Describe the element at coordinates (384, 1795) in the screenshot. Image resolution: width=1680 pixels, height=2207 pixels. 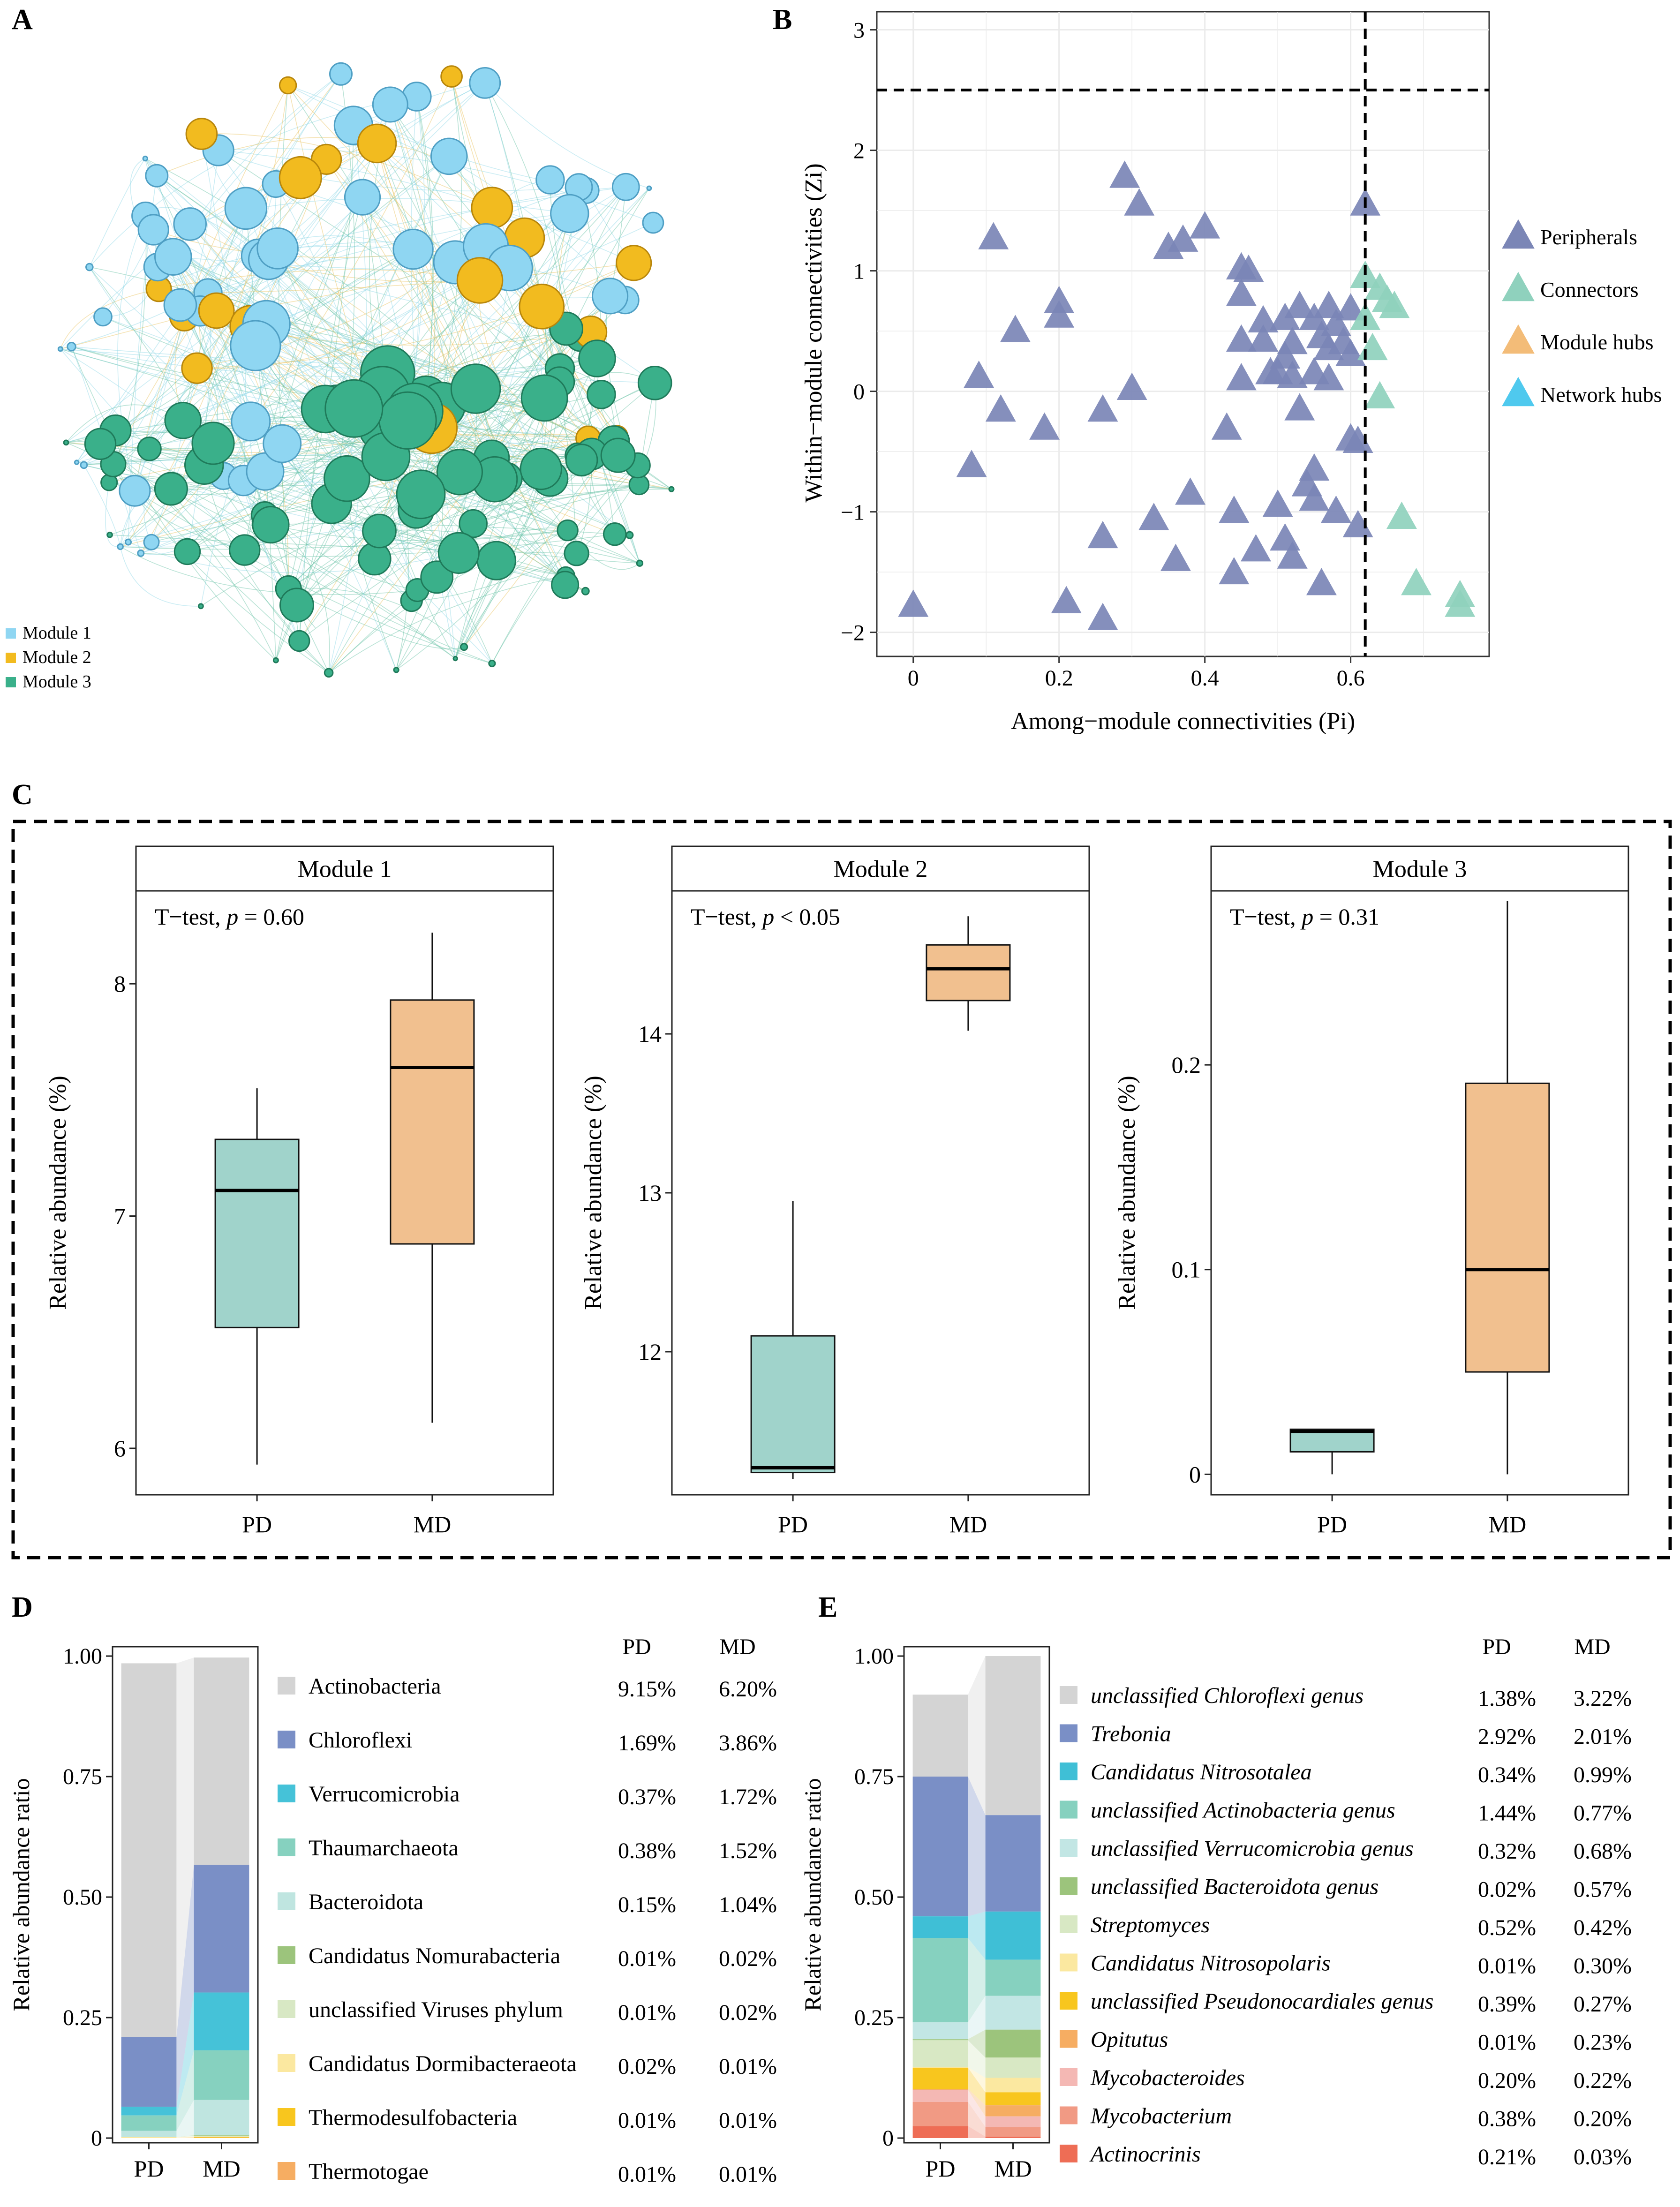
I see `legend-label: Verrucomicrobia` at that location.